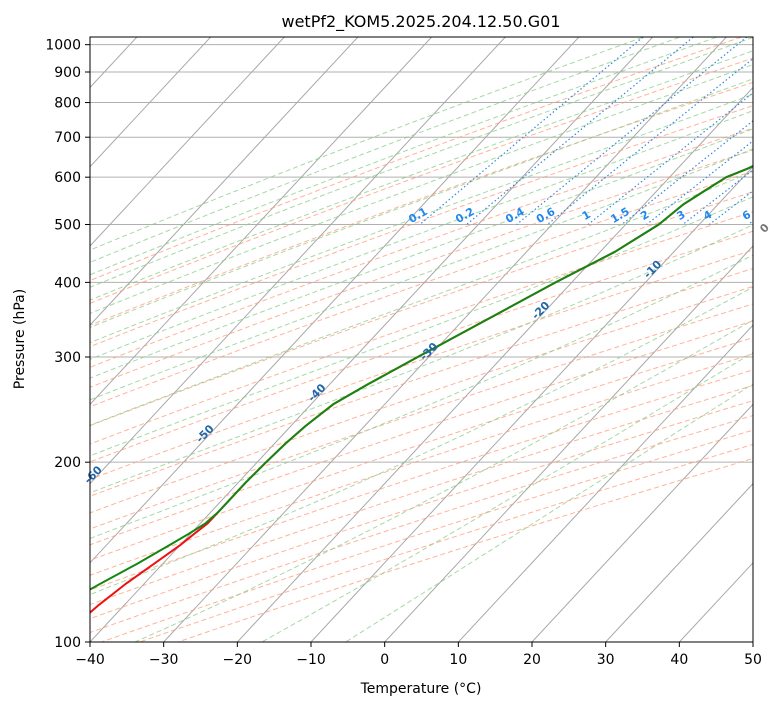 This screenshot has height=712, width=775. Describe the element at coordinates (67, 178) in the screenshot. I see `y-tick-label: 600` at that location.